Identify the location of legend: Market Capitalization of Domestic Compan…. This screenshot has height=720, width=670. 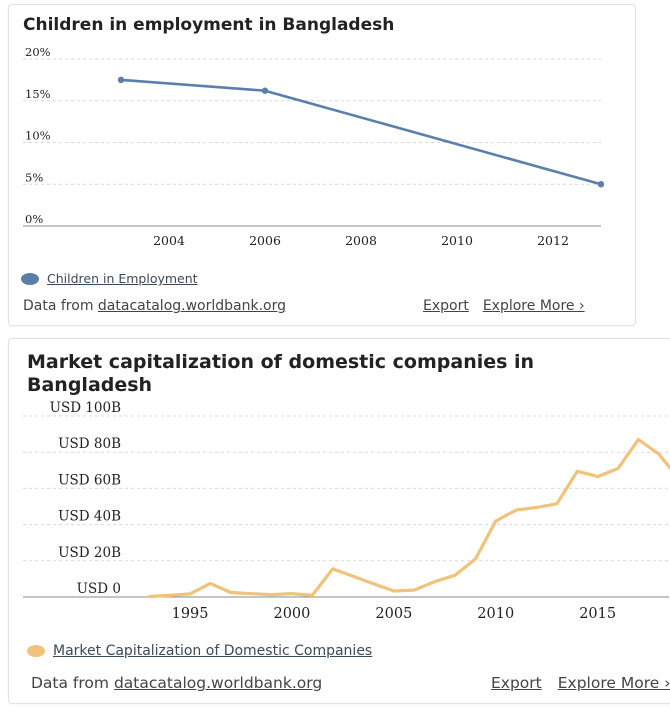
(199, 651).